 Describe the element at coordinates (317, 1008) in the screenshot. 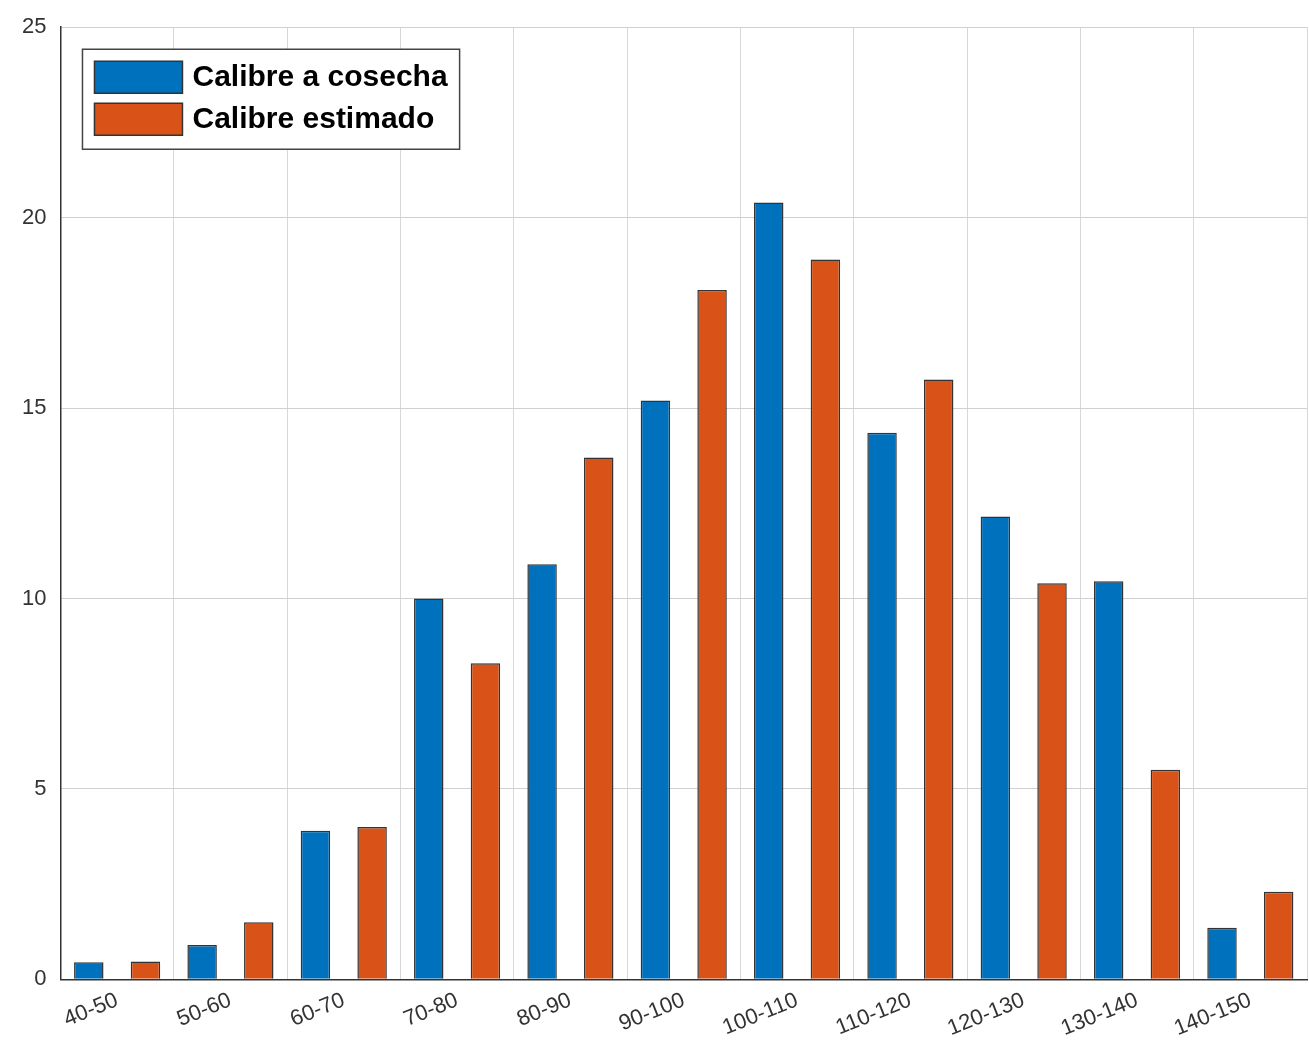

I see `x-tick-label: 60-70` at that location.